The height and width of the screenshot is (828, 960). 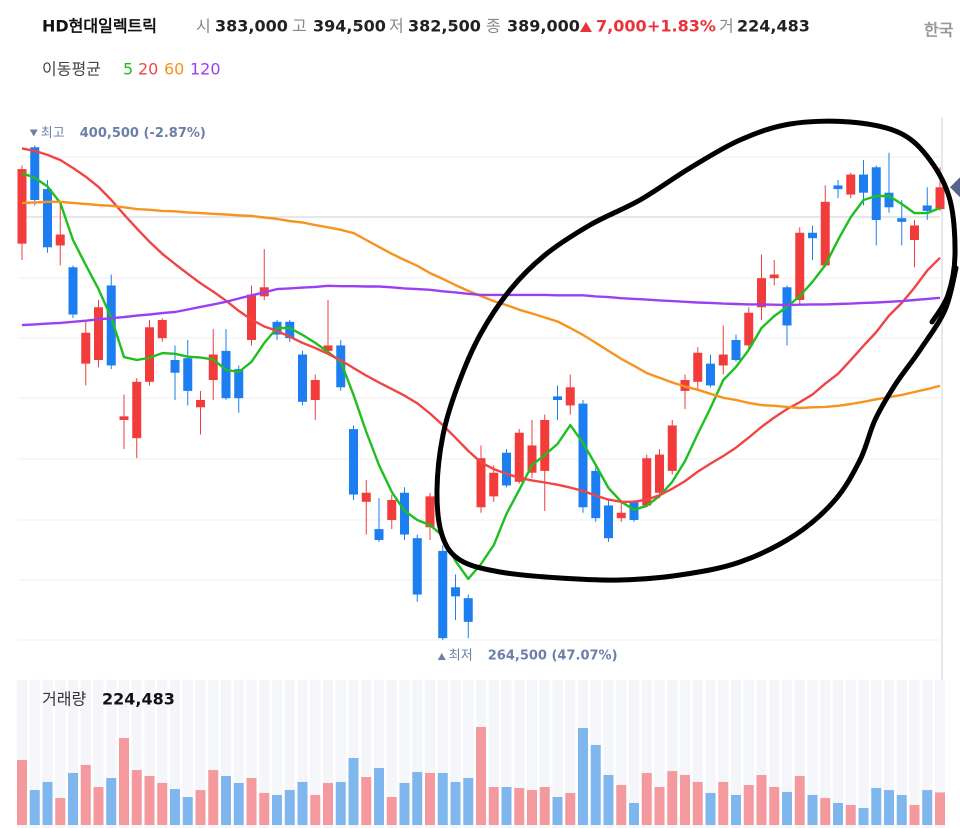 I want to click on change-value: 7,000, so click(x=621, y=26).